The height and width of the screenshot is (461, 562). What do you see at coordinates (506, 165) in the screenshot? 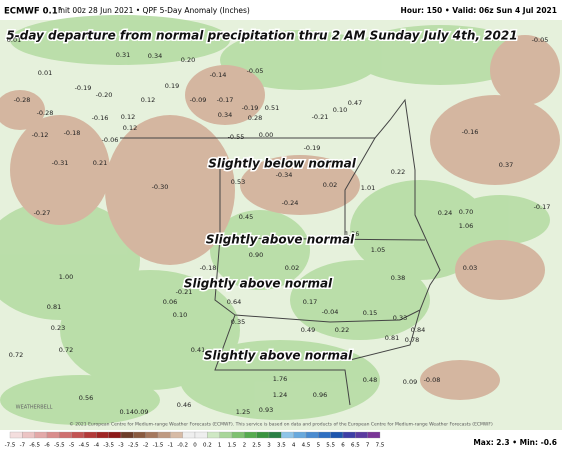
I see `map-value: 0.37` at bounding box center [506, 165].